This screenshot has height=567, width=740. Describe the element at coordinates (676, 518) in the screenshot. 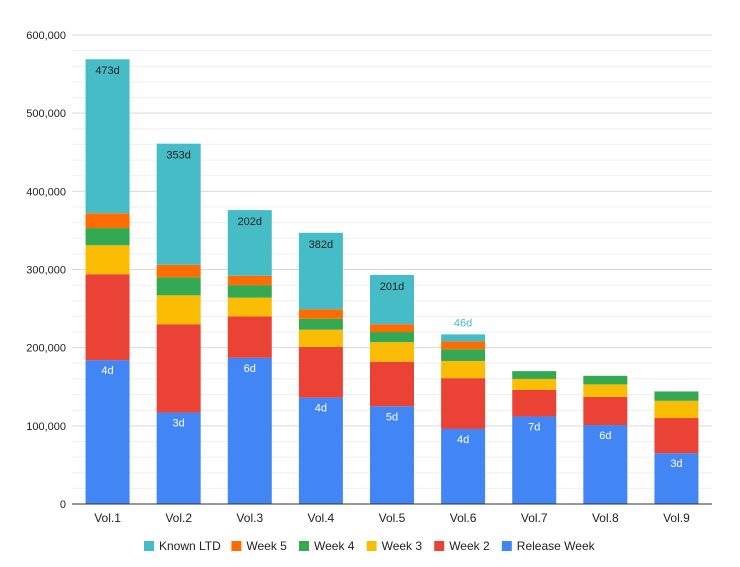

I see `x-tick-label: Vol.9` at that location.